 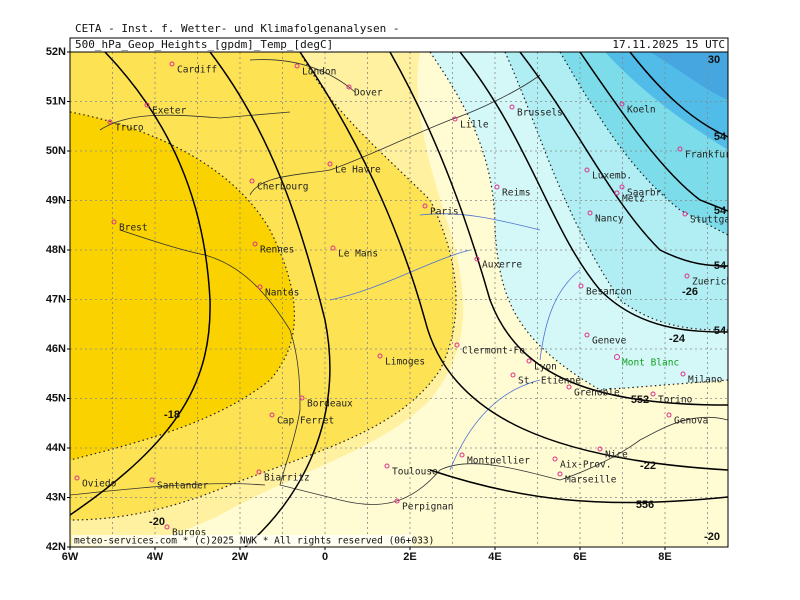 I want to click on lon-label: 2W, so click(x=240, y=557).